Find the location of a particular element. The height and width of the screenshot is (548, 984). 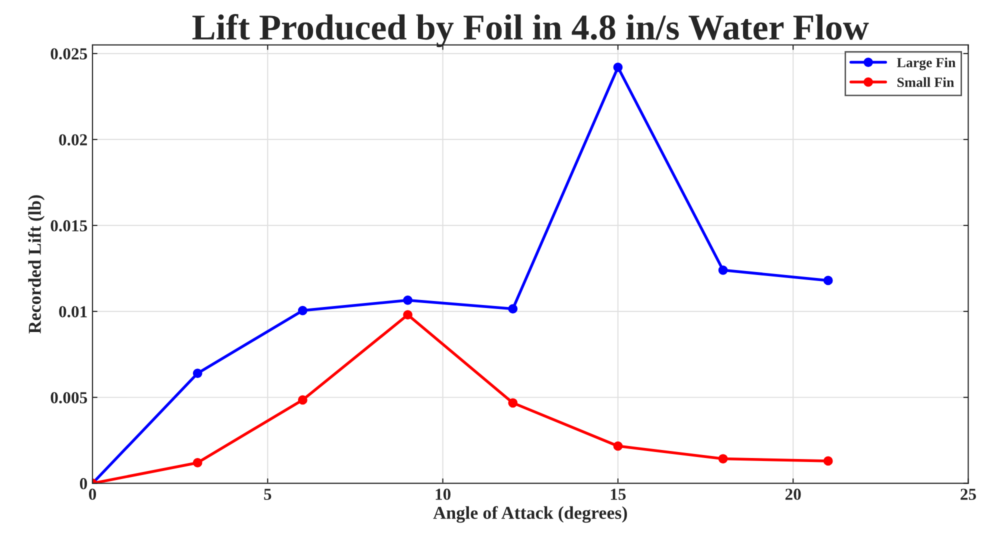

y-axis-title: Recorded Lift (lb) is located at coordinates (36, 264).